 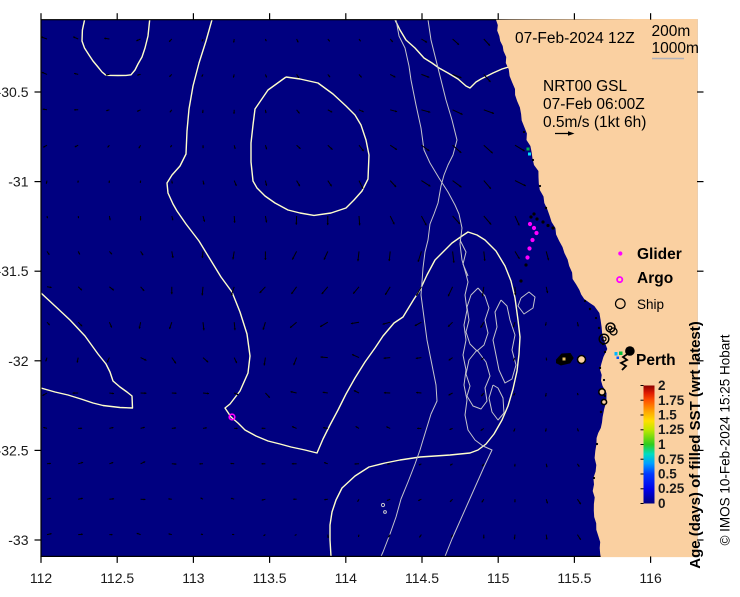 I want to click on svg-text: 200m, so click(x=671, y=31).